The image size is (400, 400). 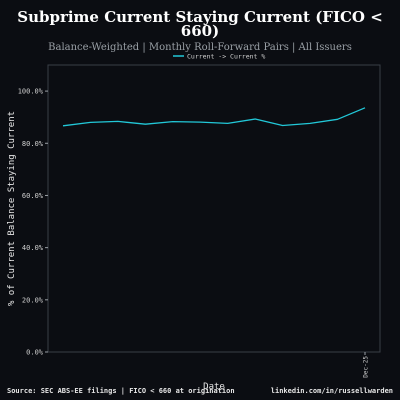 What do you see at coordinates (33, 300) in the screenshot?
I see `y-tick-label: 20.0%` at bounding box center [33, 300].